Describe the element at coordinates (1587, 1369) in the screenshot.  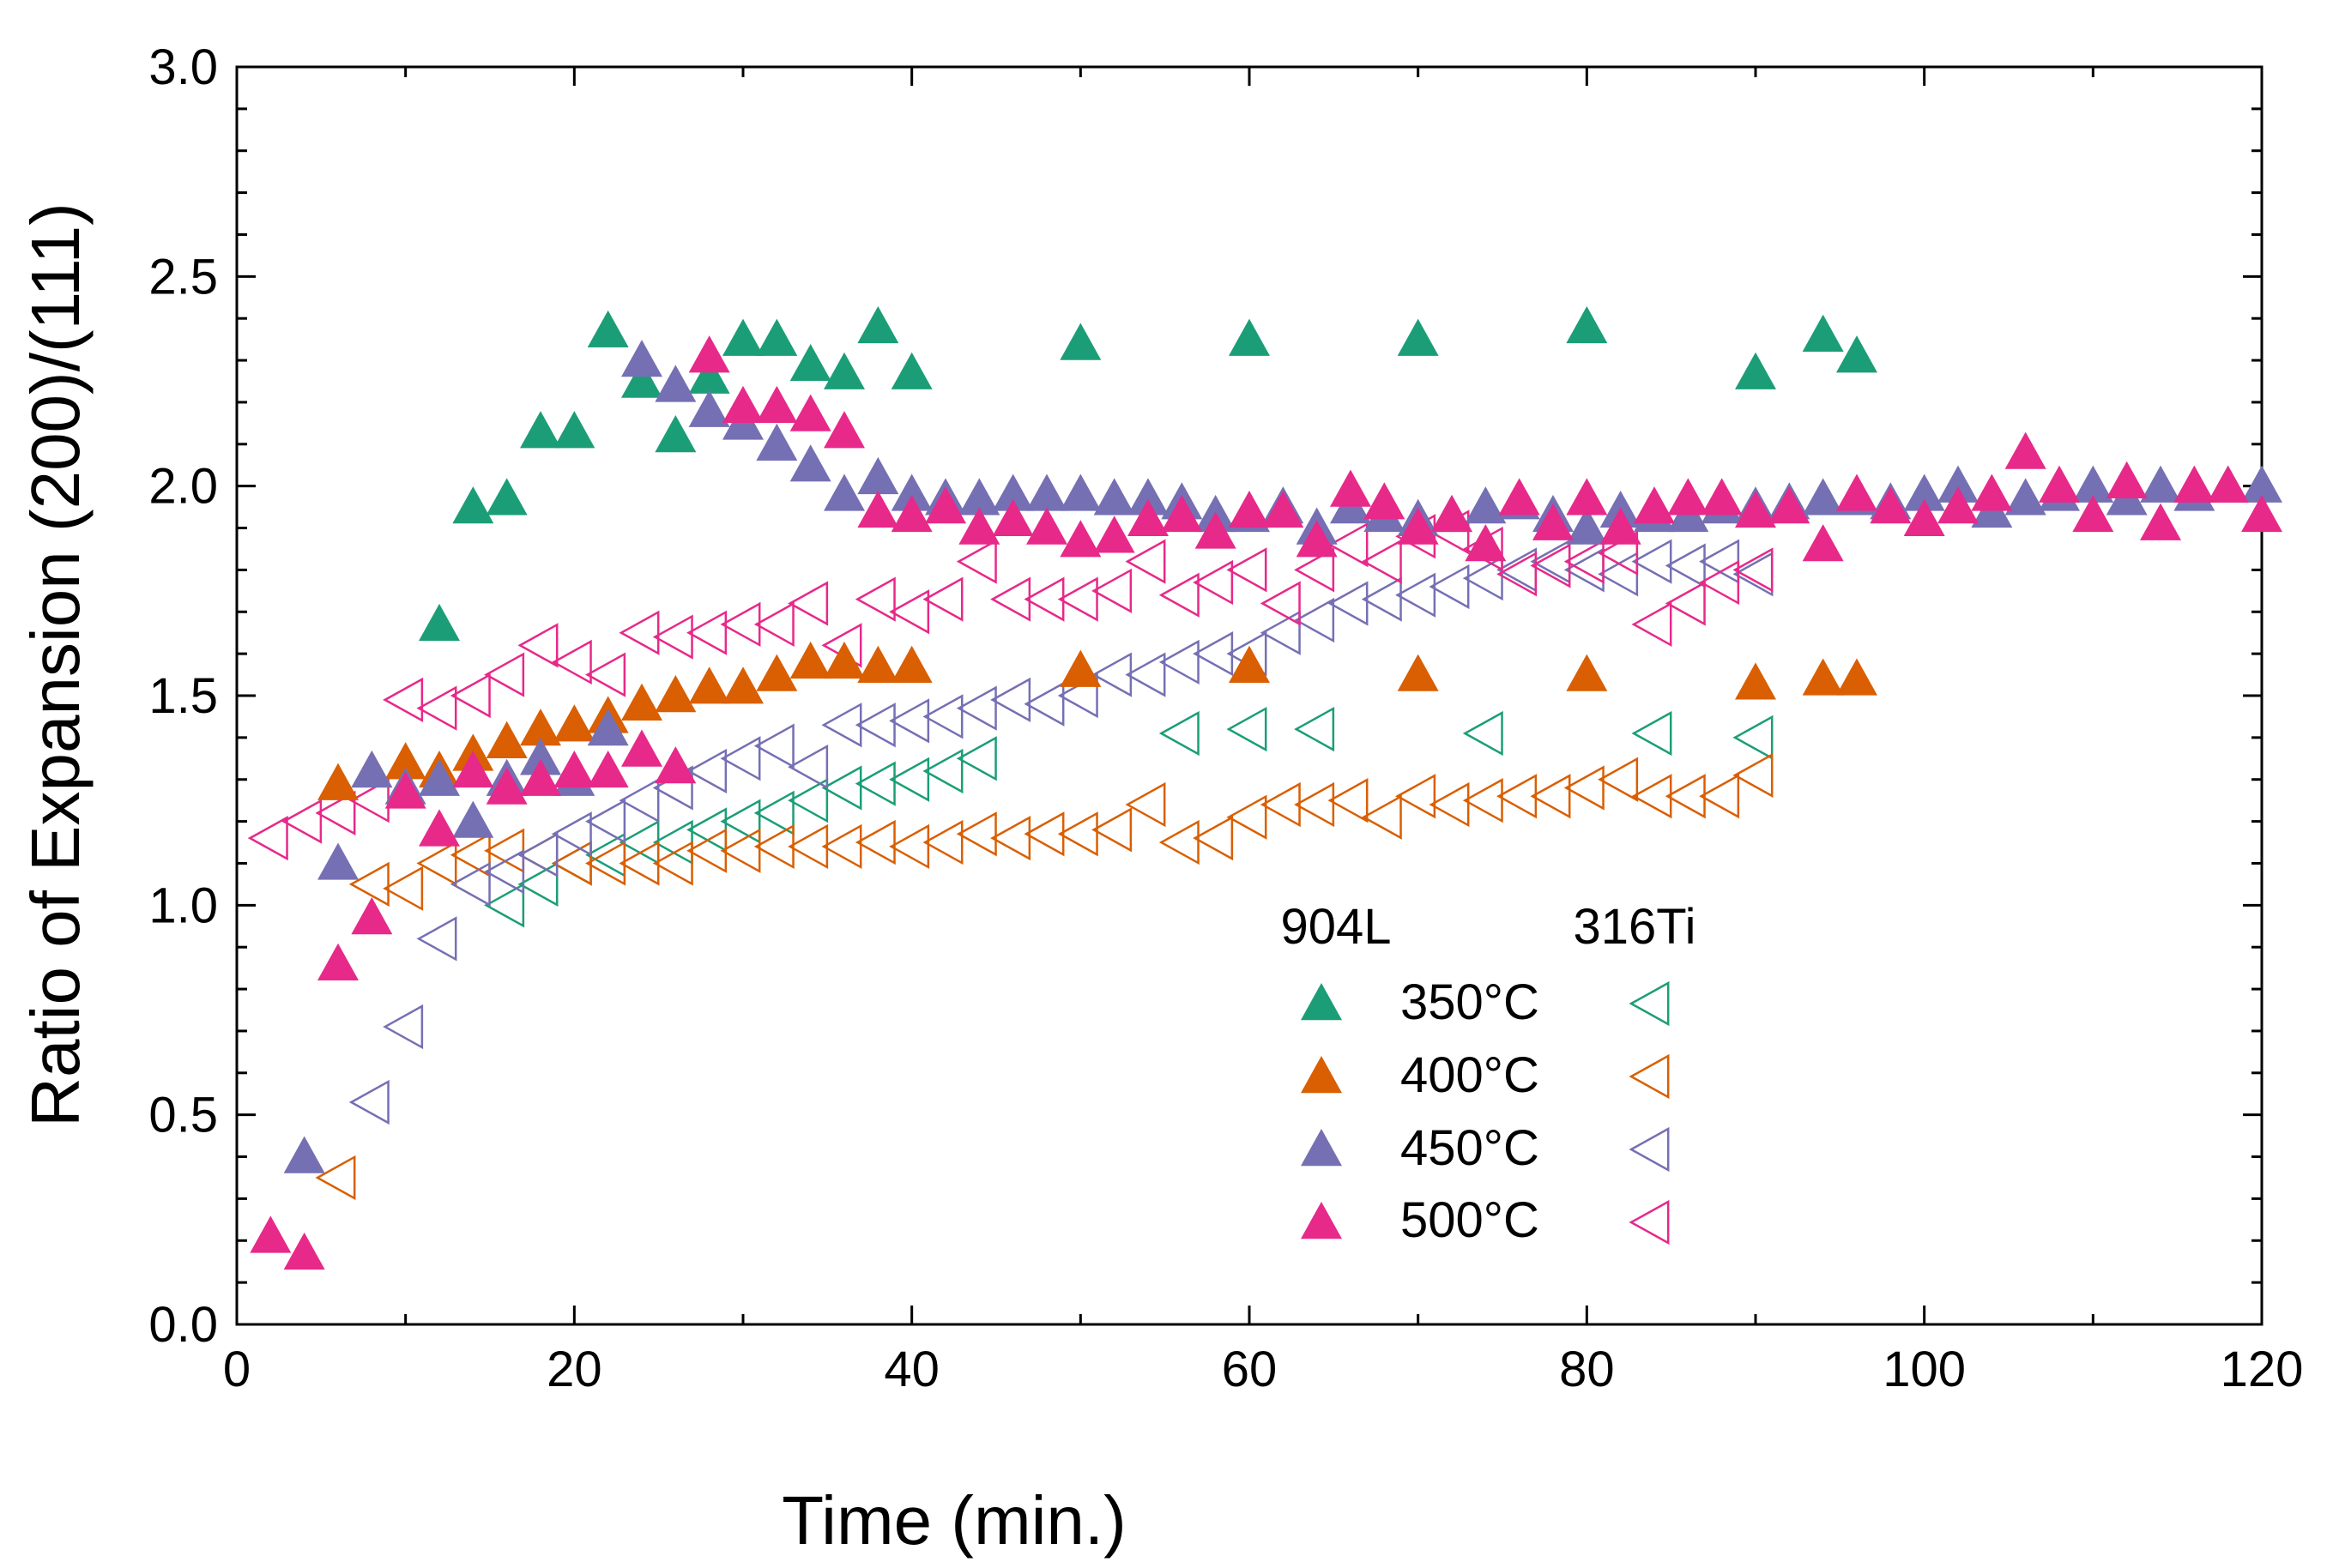
I see `x-tick-label: 80` at that location.